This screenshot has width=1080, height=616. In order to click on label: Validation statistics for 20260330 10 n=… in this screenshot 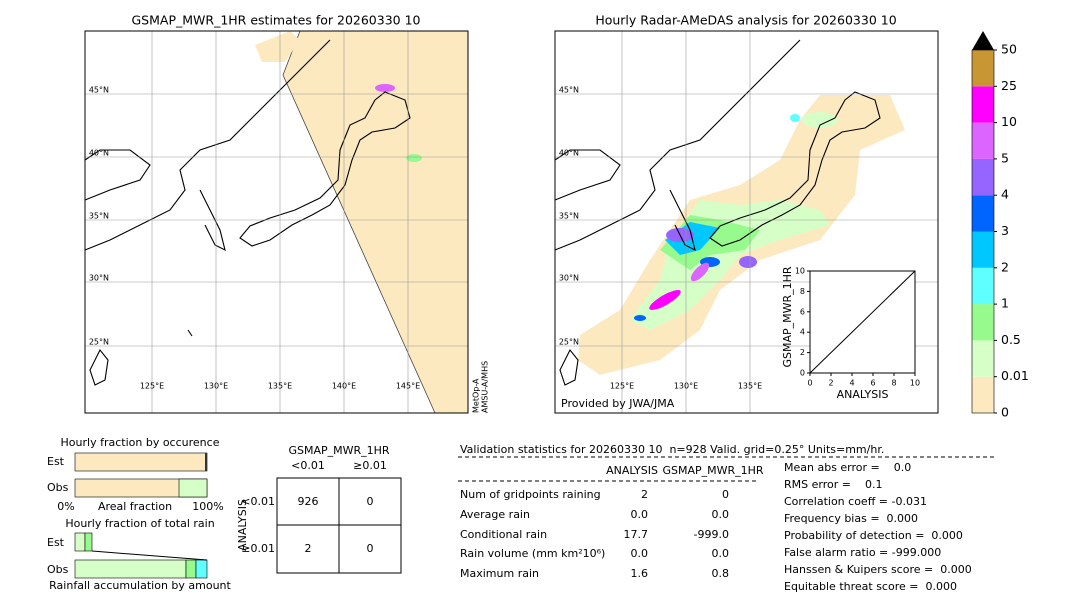, I will do `click(672, 449)`.